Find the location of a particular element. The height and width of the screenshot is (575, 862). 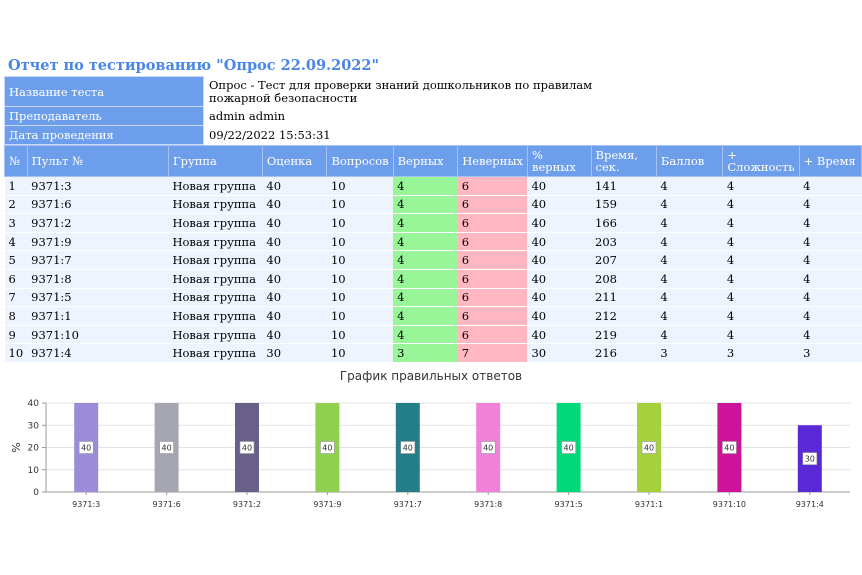

info-row-date: Дата проведения 09/22/2022 15:53:31 is located at coordinates (319, 135).